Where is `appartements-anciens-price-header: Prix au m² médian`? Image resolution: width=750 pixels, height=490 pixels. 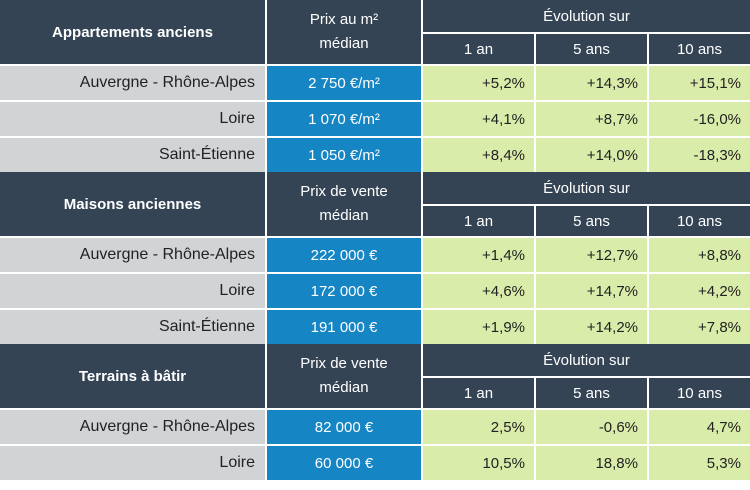
appartements-anciens-price-header: Prix au m² médian is located at coordinates (344, 32).